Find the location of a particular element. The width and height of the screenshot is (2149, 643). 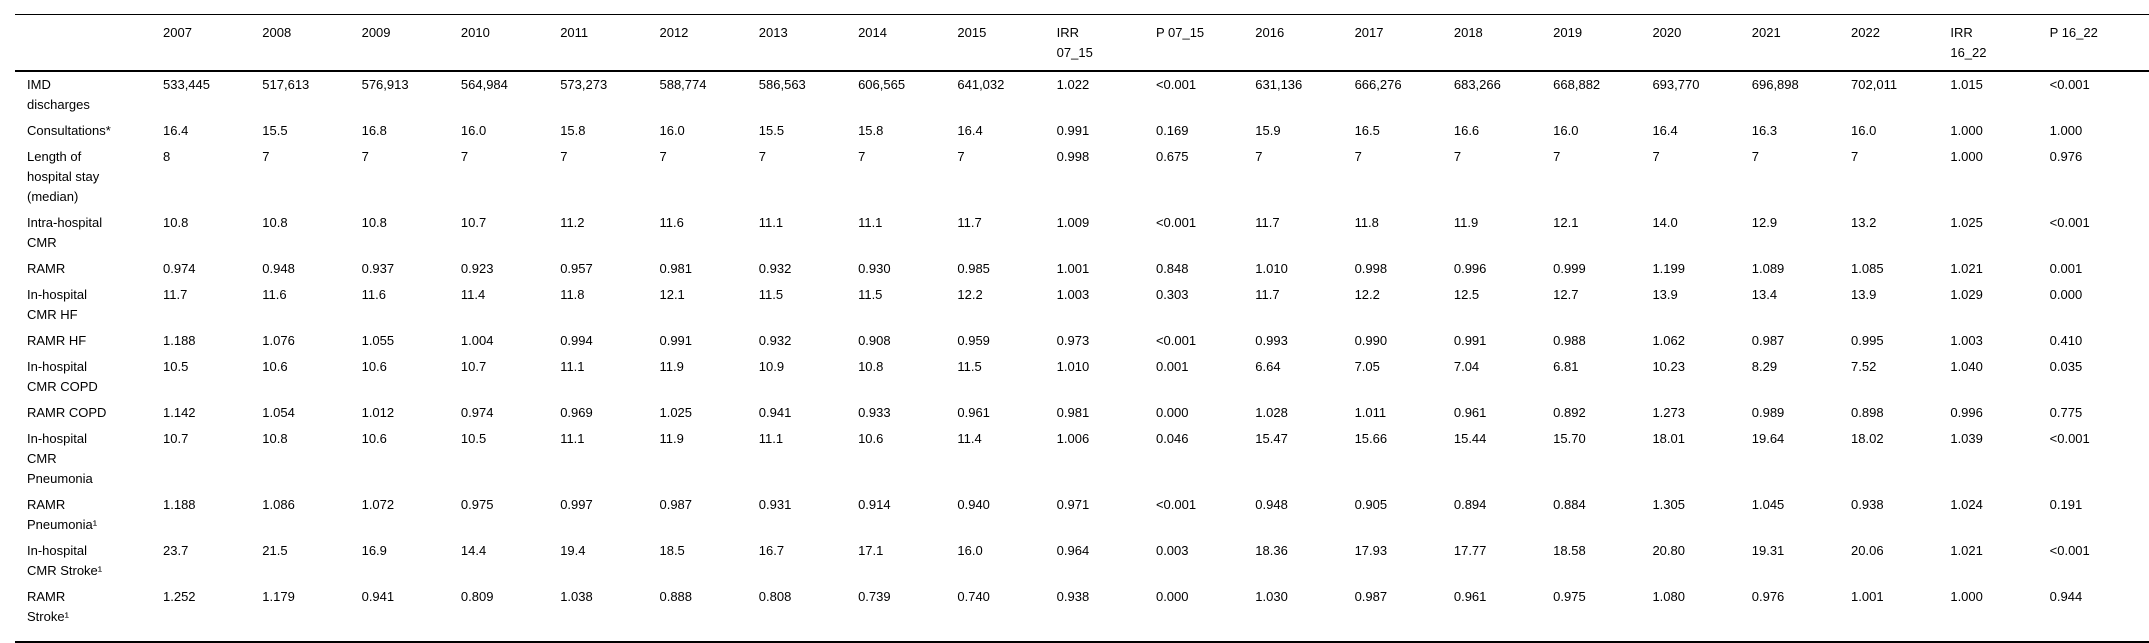

table-cell: 19.64 is located at coordinates (1768, 438).